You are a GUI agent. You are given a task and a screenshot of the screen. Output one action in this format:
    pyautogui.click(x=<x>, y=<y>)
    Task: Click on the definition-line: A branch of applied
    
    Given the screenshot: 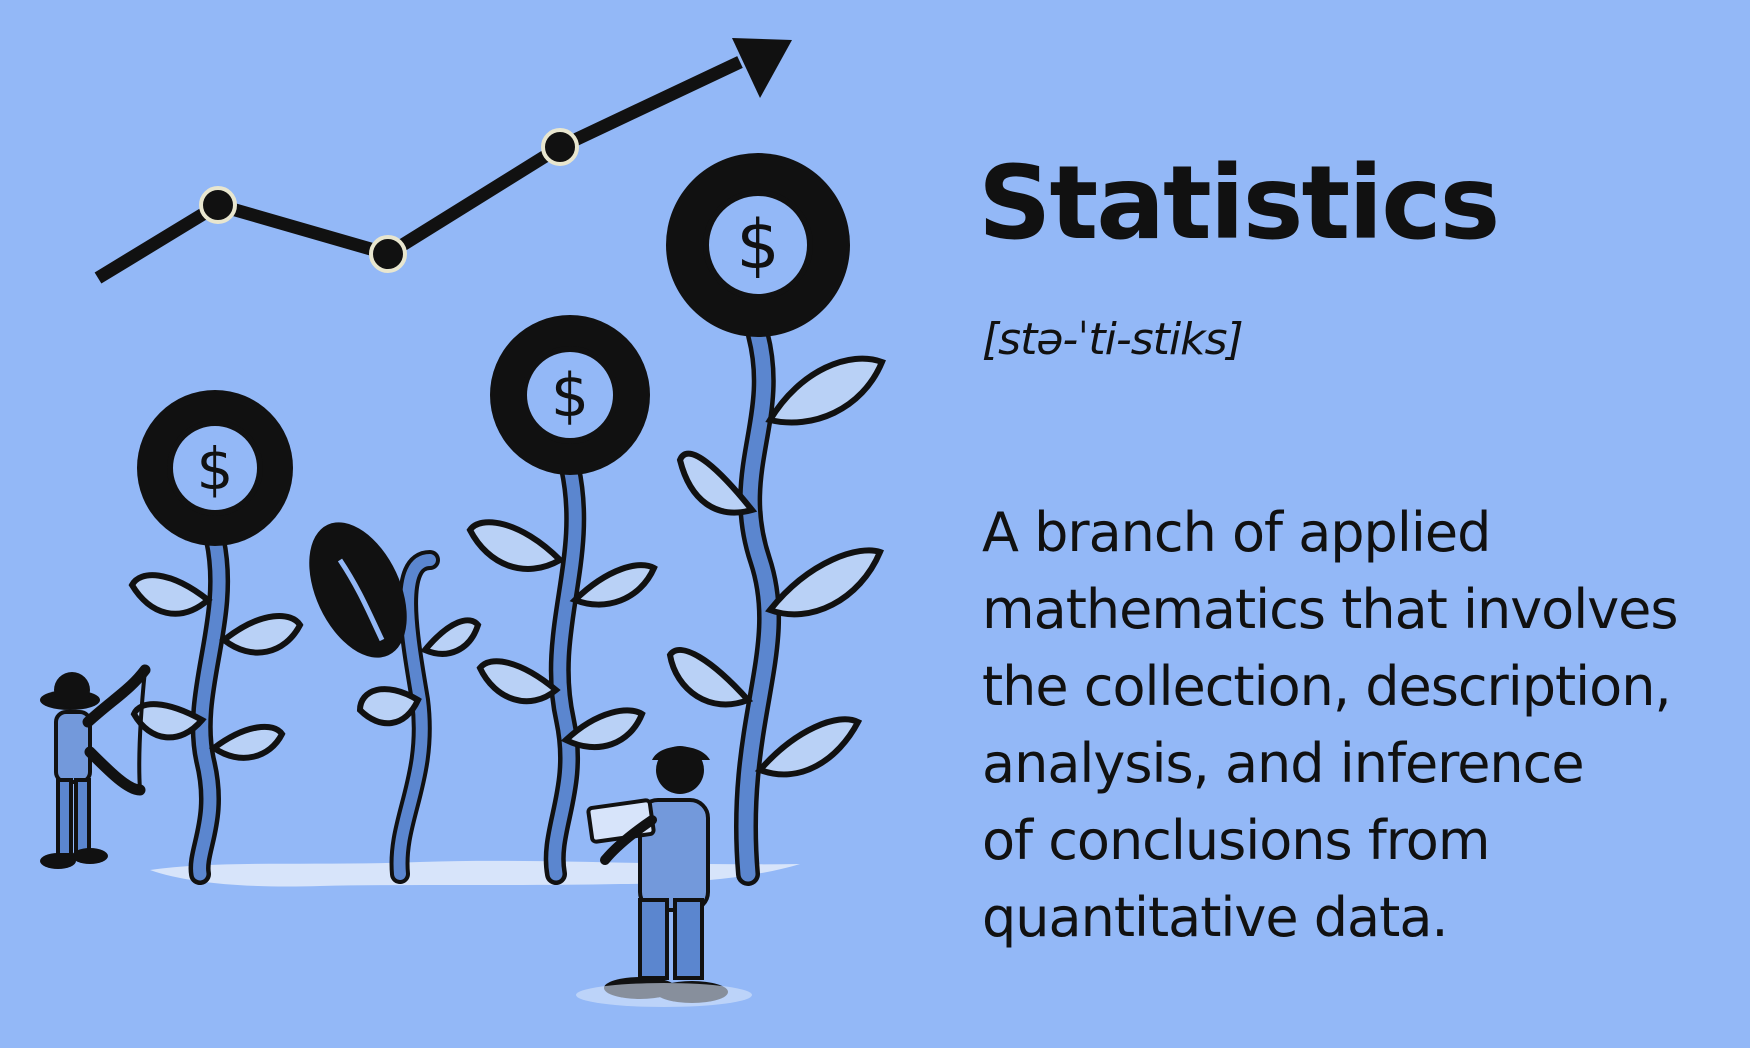 What is the action you would take?
    pyautogui.click(x=1236, y=532)
    